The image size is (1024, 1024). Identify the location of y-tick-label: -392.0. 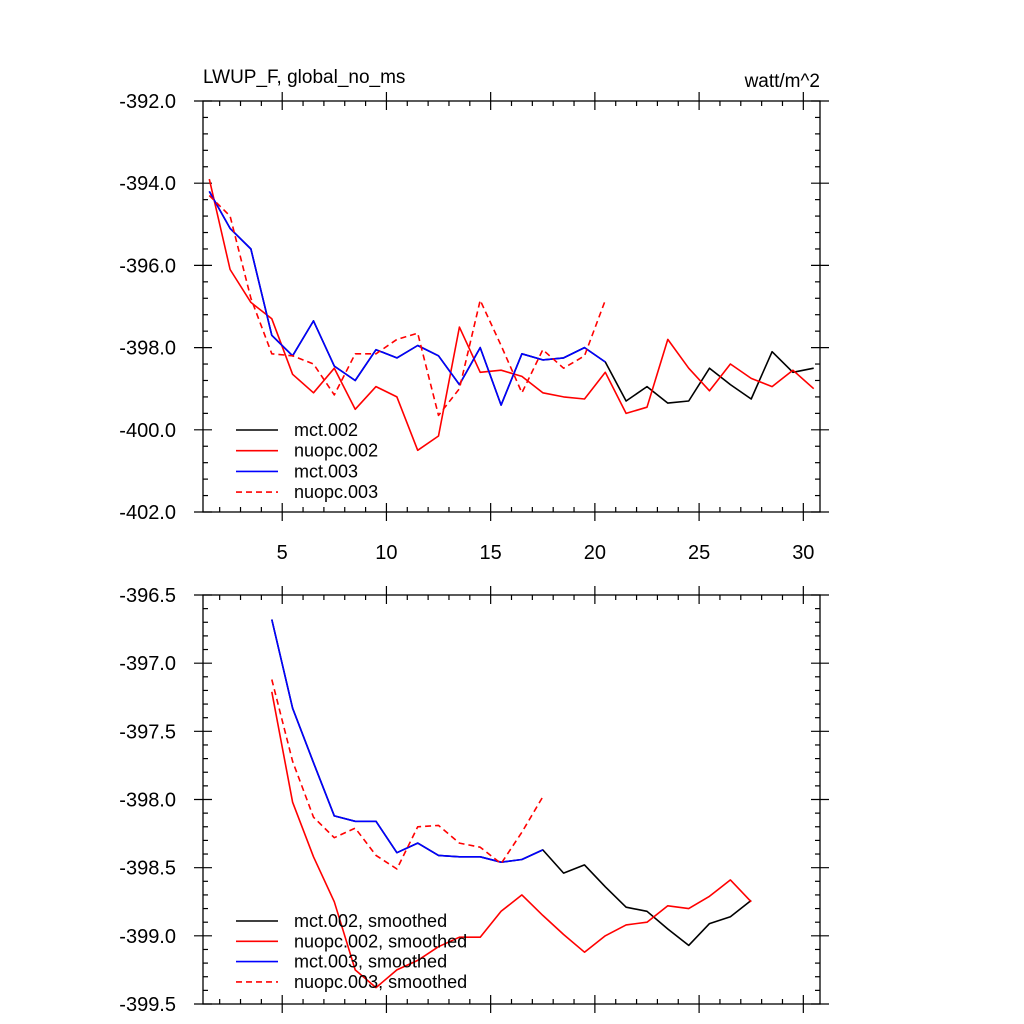
(147, 102).